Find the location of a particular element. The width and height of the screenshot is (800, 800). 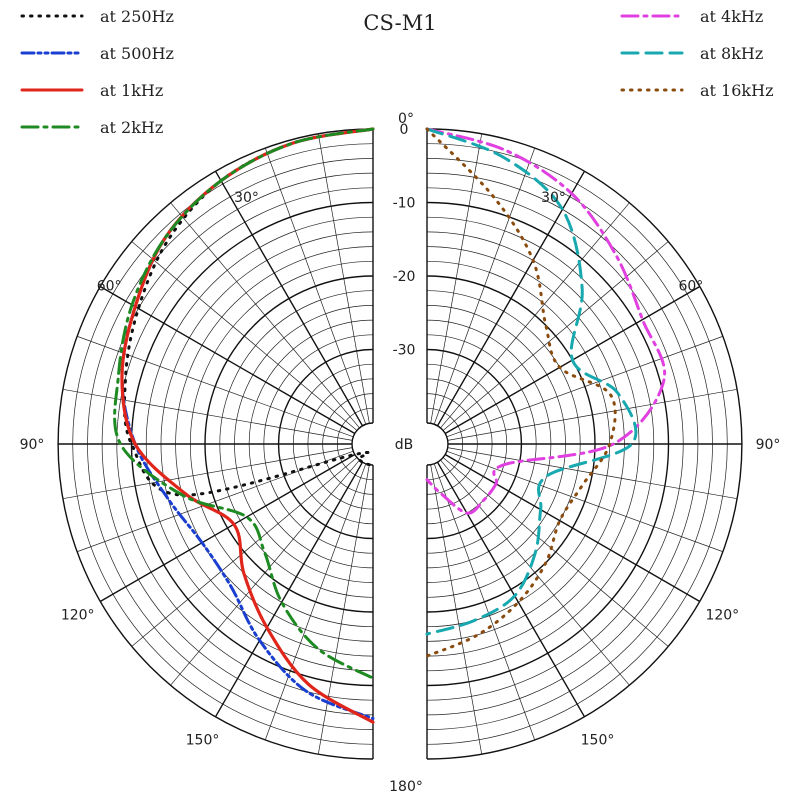

r-tick-label: -30 is located at coordinates (404, 351).